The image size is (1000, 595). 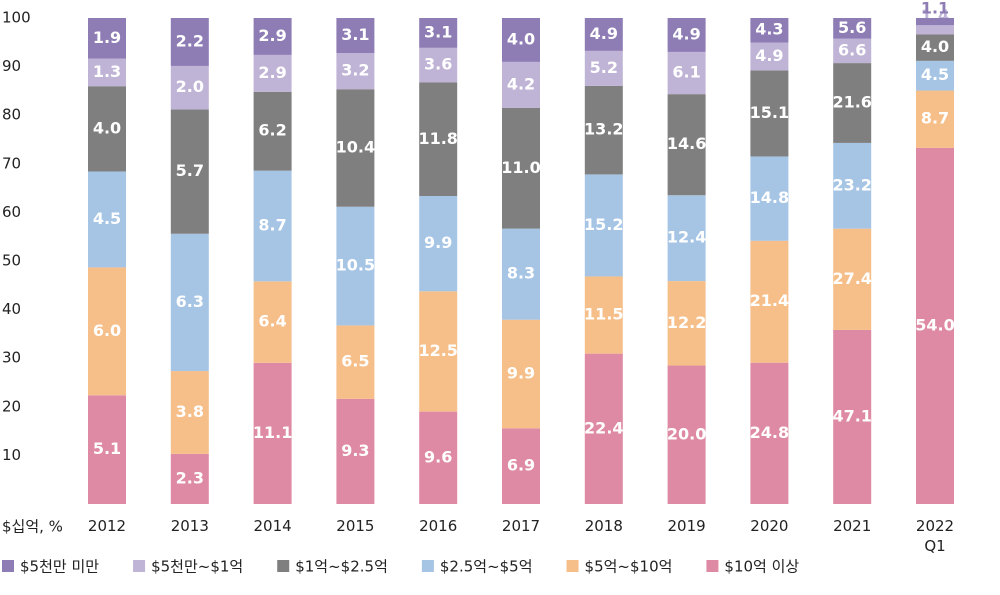 I want to click on data-label: 9.3, so click(x=355, y=450).